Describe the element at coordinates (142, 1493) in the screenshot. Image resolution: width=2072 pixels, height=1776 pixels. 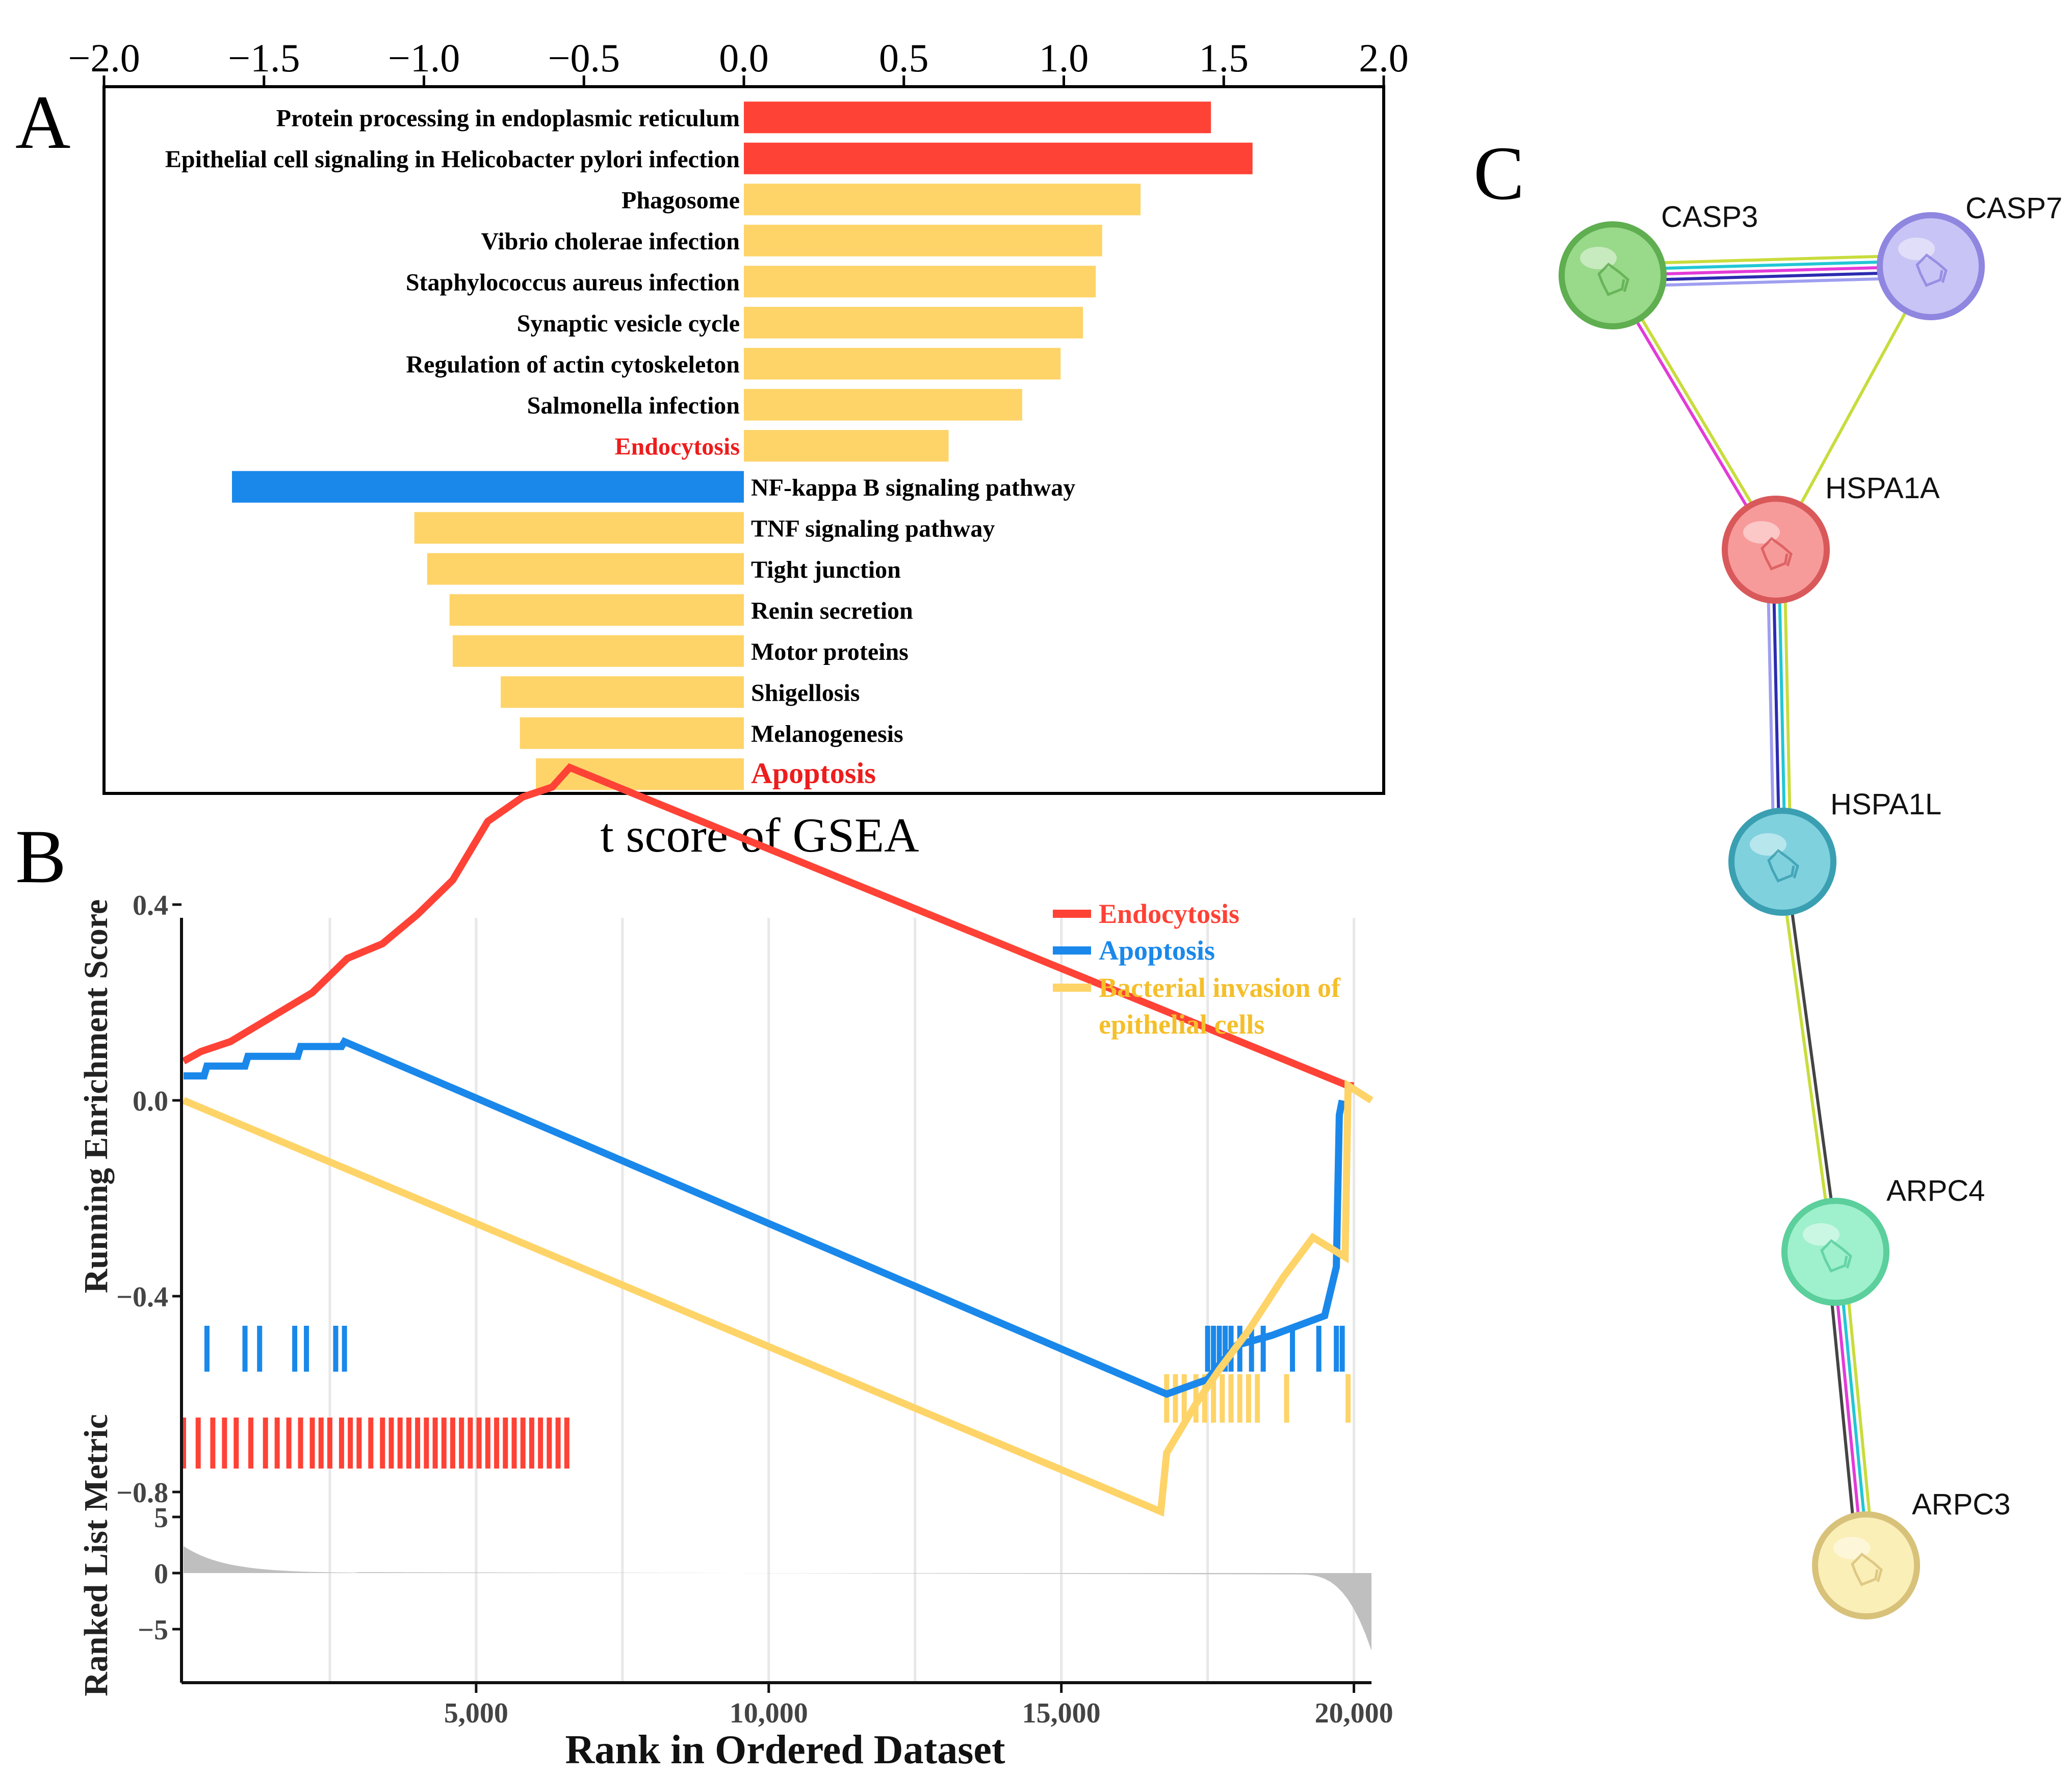
I see `y-tick-label: −0.8` at that location.